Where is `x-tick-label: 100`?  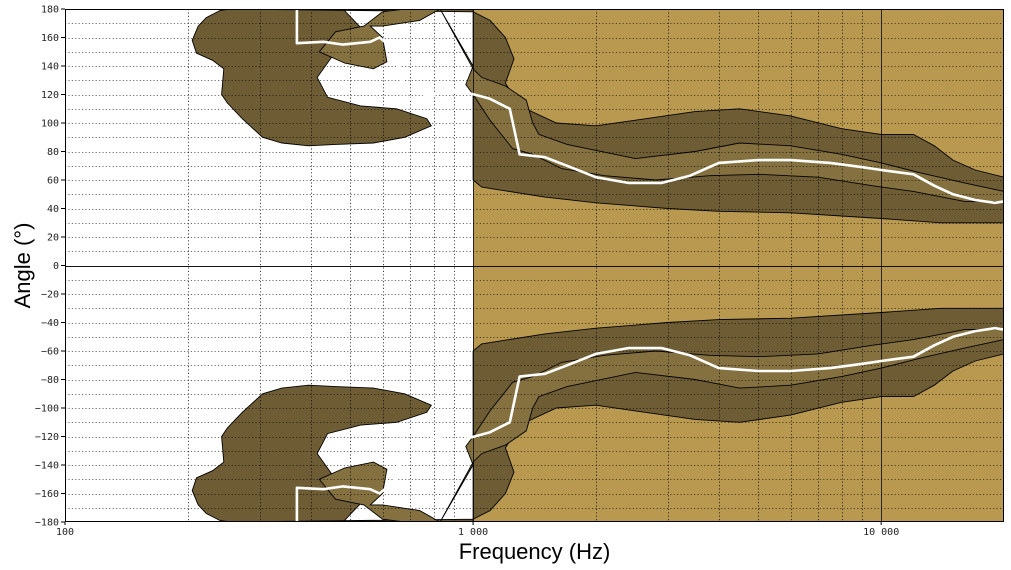
x-tick-label: 100 is located at coordinates (65, 532).